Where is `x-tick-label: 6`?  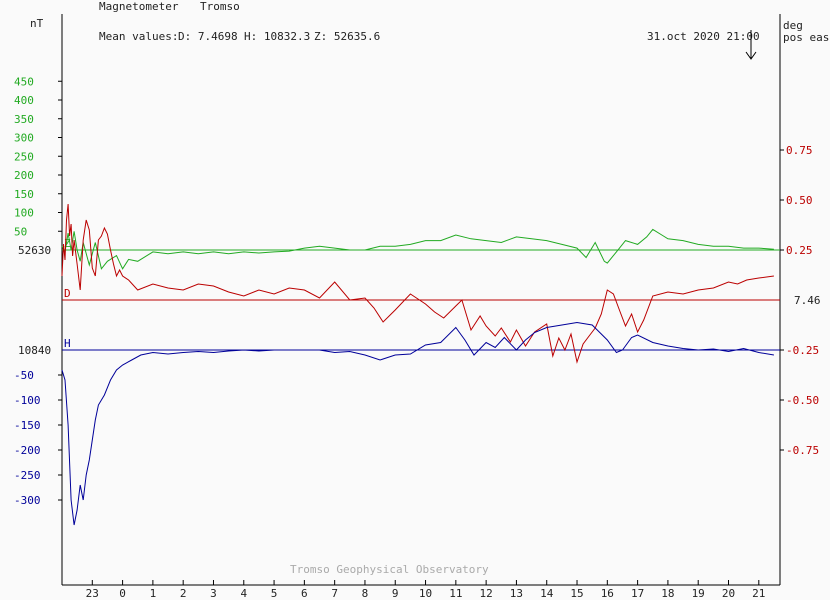 x-tick-label: 6 is located at coordinates (304, 593).